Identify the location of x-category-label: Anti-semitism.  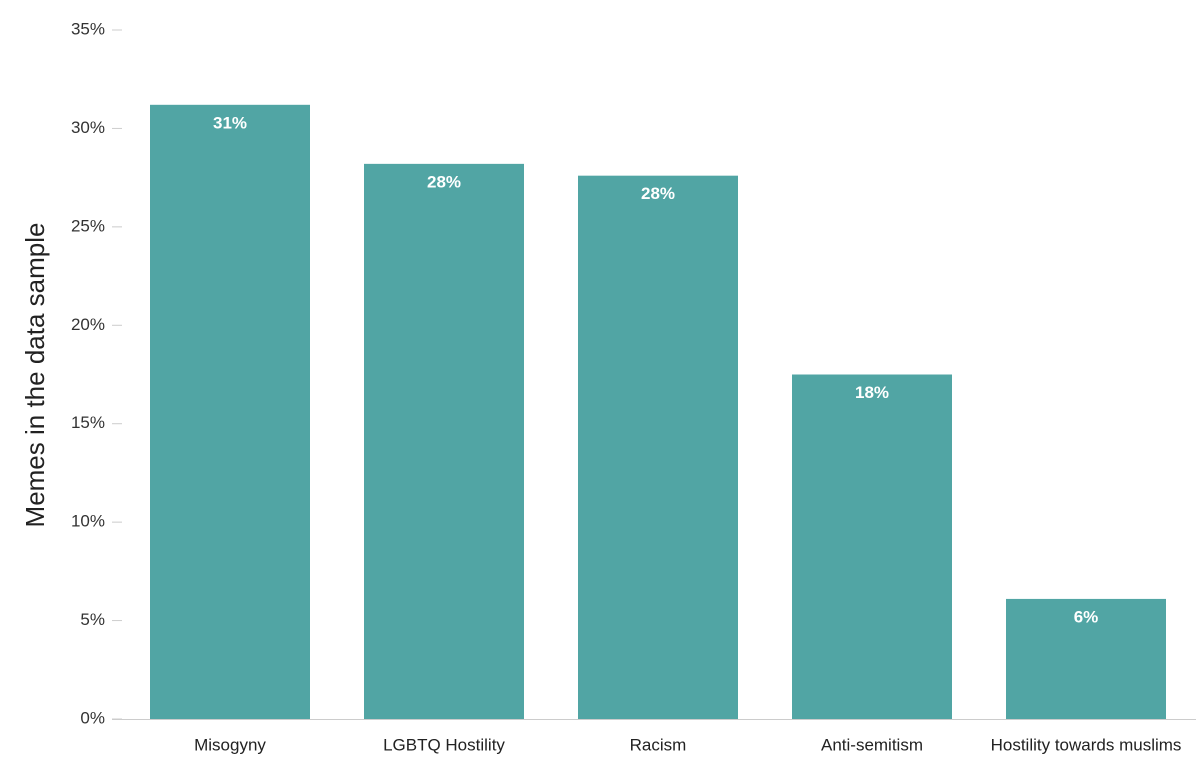
(872, 744).